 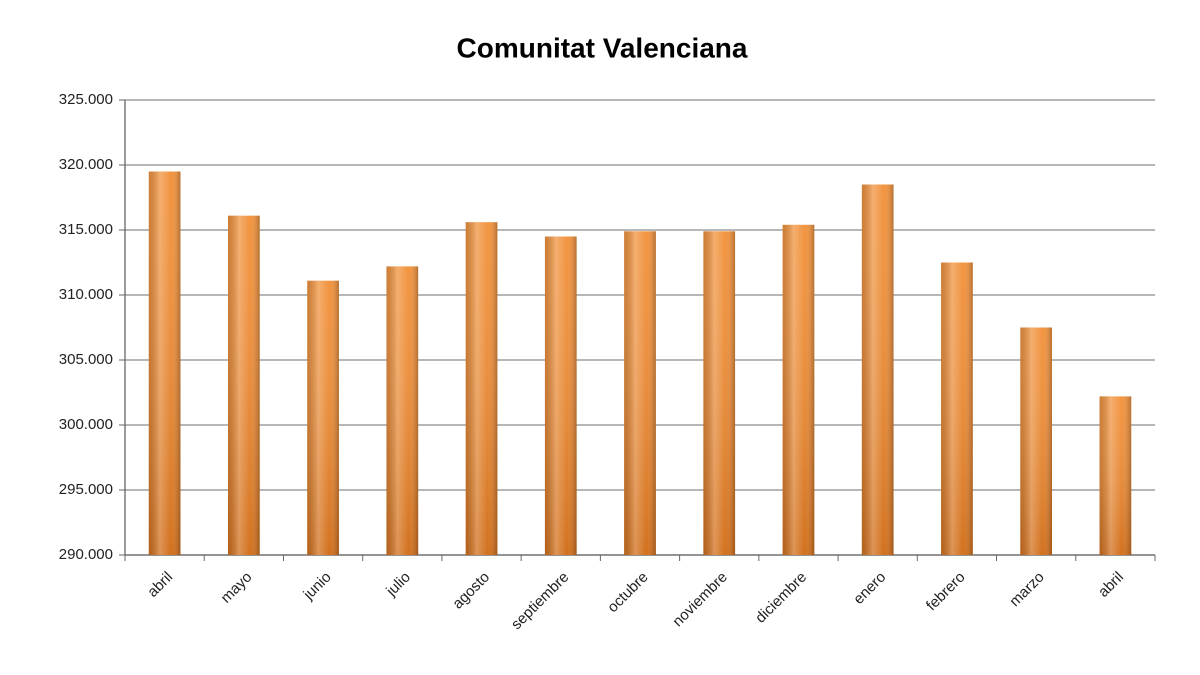 I want to click on x-tick-label: junio, so click(x=317, y=586).